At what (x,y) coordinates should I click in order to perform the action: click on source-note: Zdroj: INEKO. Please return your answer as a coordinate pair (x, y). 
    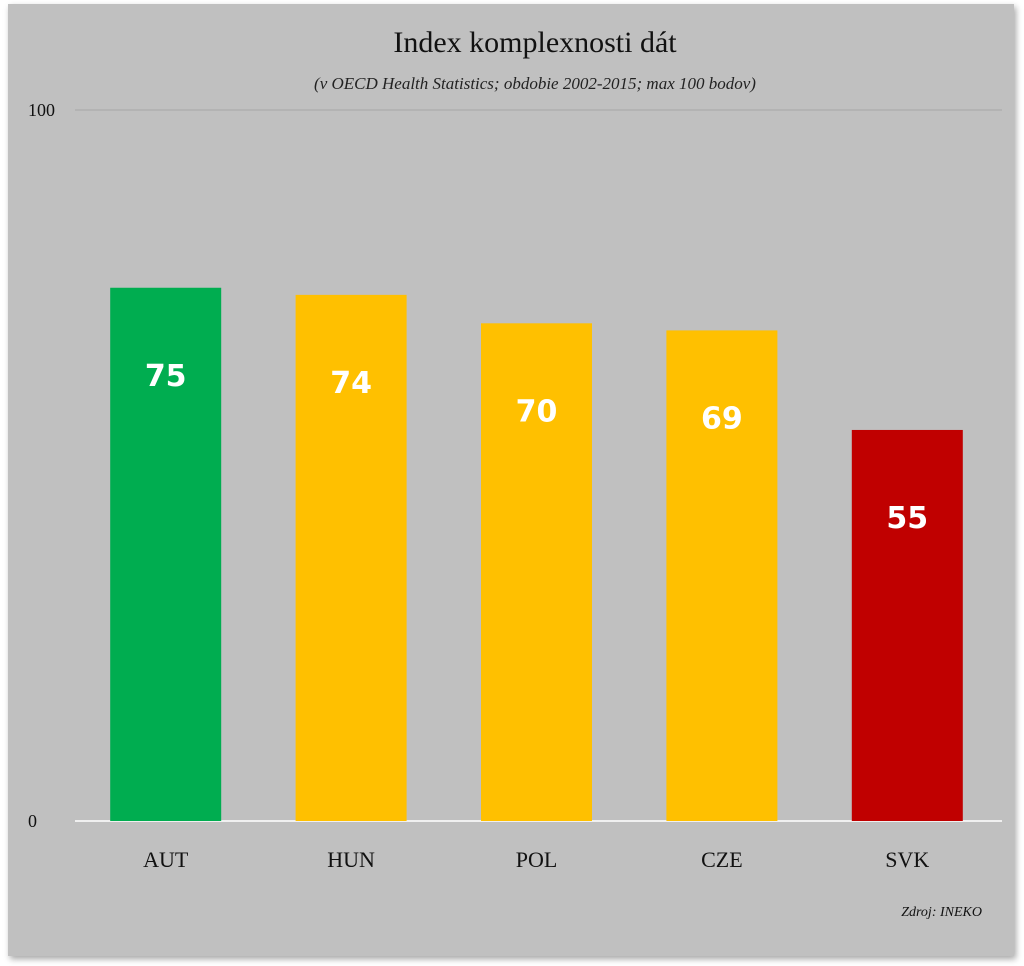
    Looking at the image, I should click on (941, 912).